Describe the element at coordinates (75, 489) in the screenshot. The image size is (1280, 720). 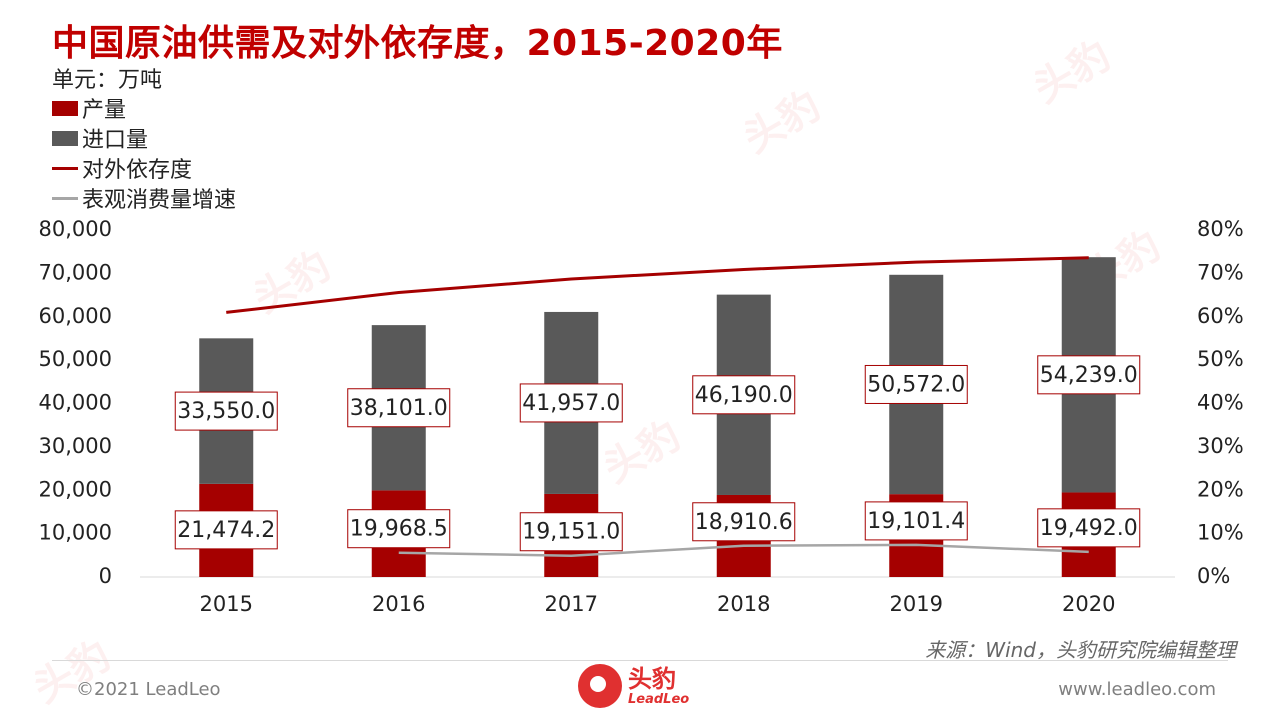
I see `y-left-tick-label: 20,000` at that location.